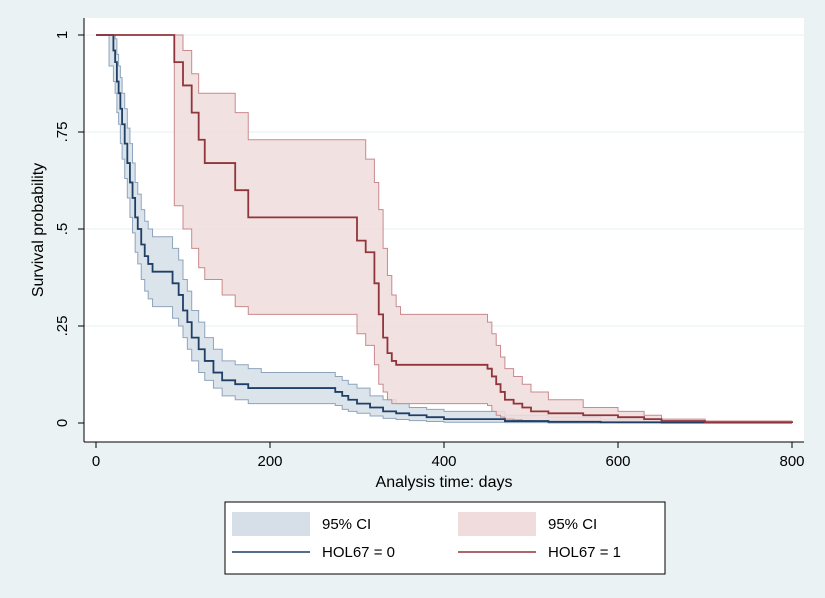  Describe the element at coordinates (62, 35) in the screenshot. I see `y-tick-label-4: 1` at that location.